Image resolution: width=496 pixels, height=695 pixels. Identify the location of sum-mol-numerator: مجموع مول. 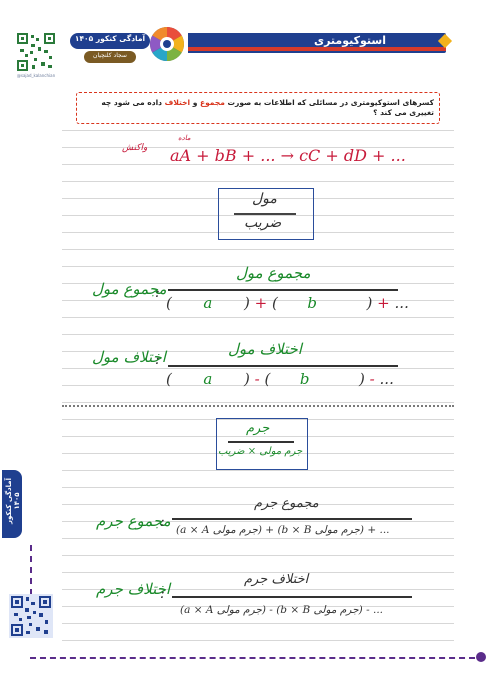
(273, 273).